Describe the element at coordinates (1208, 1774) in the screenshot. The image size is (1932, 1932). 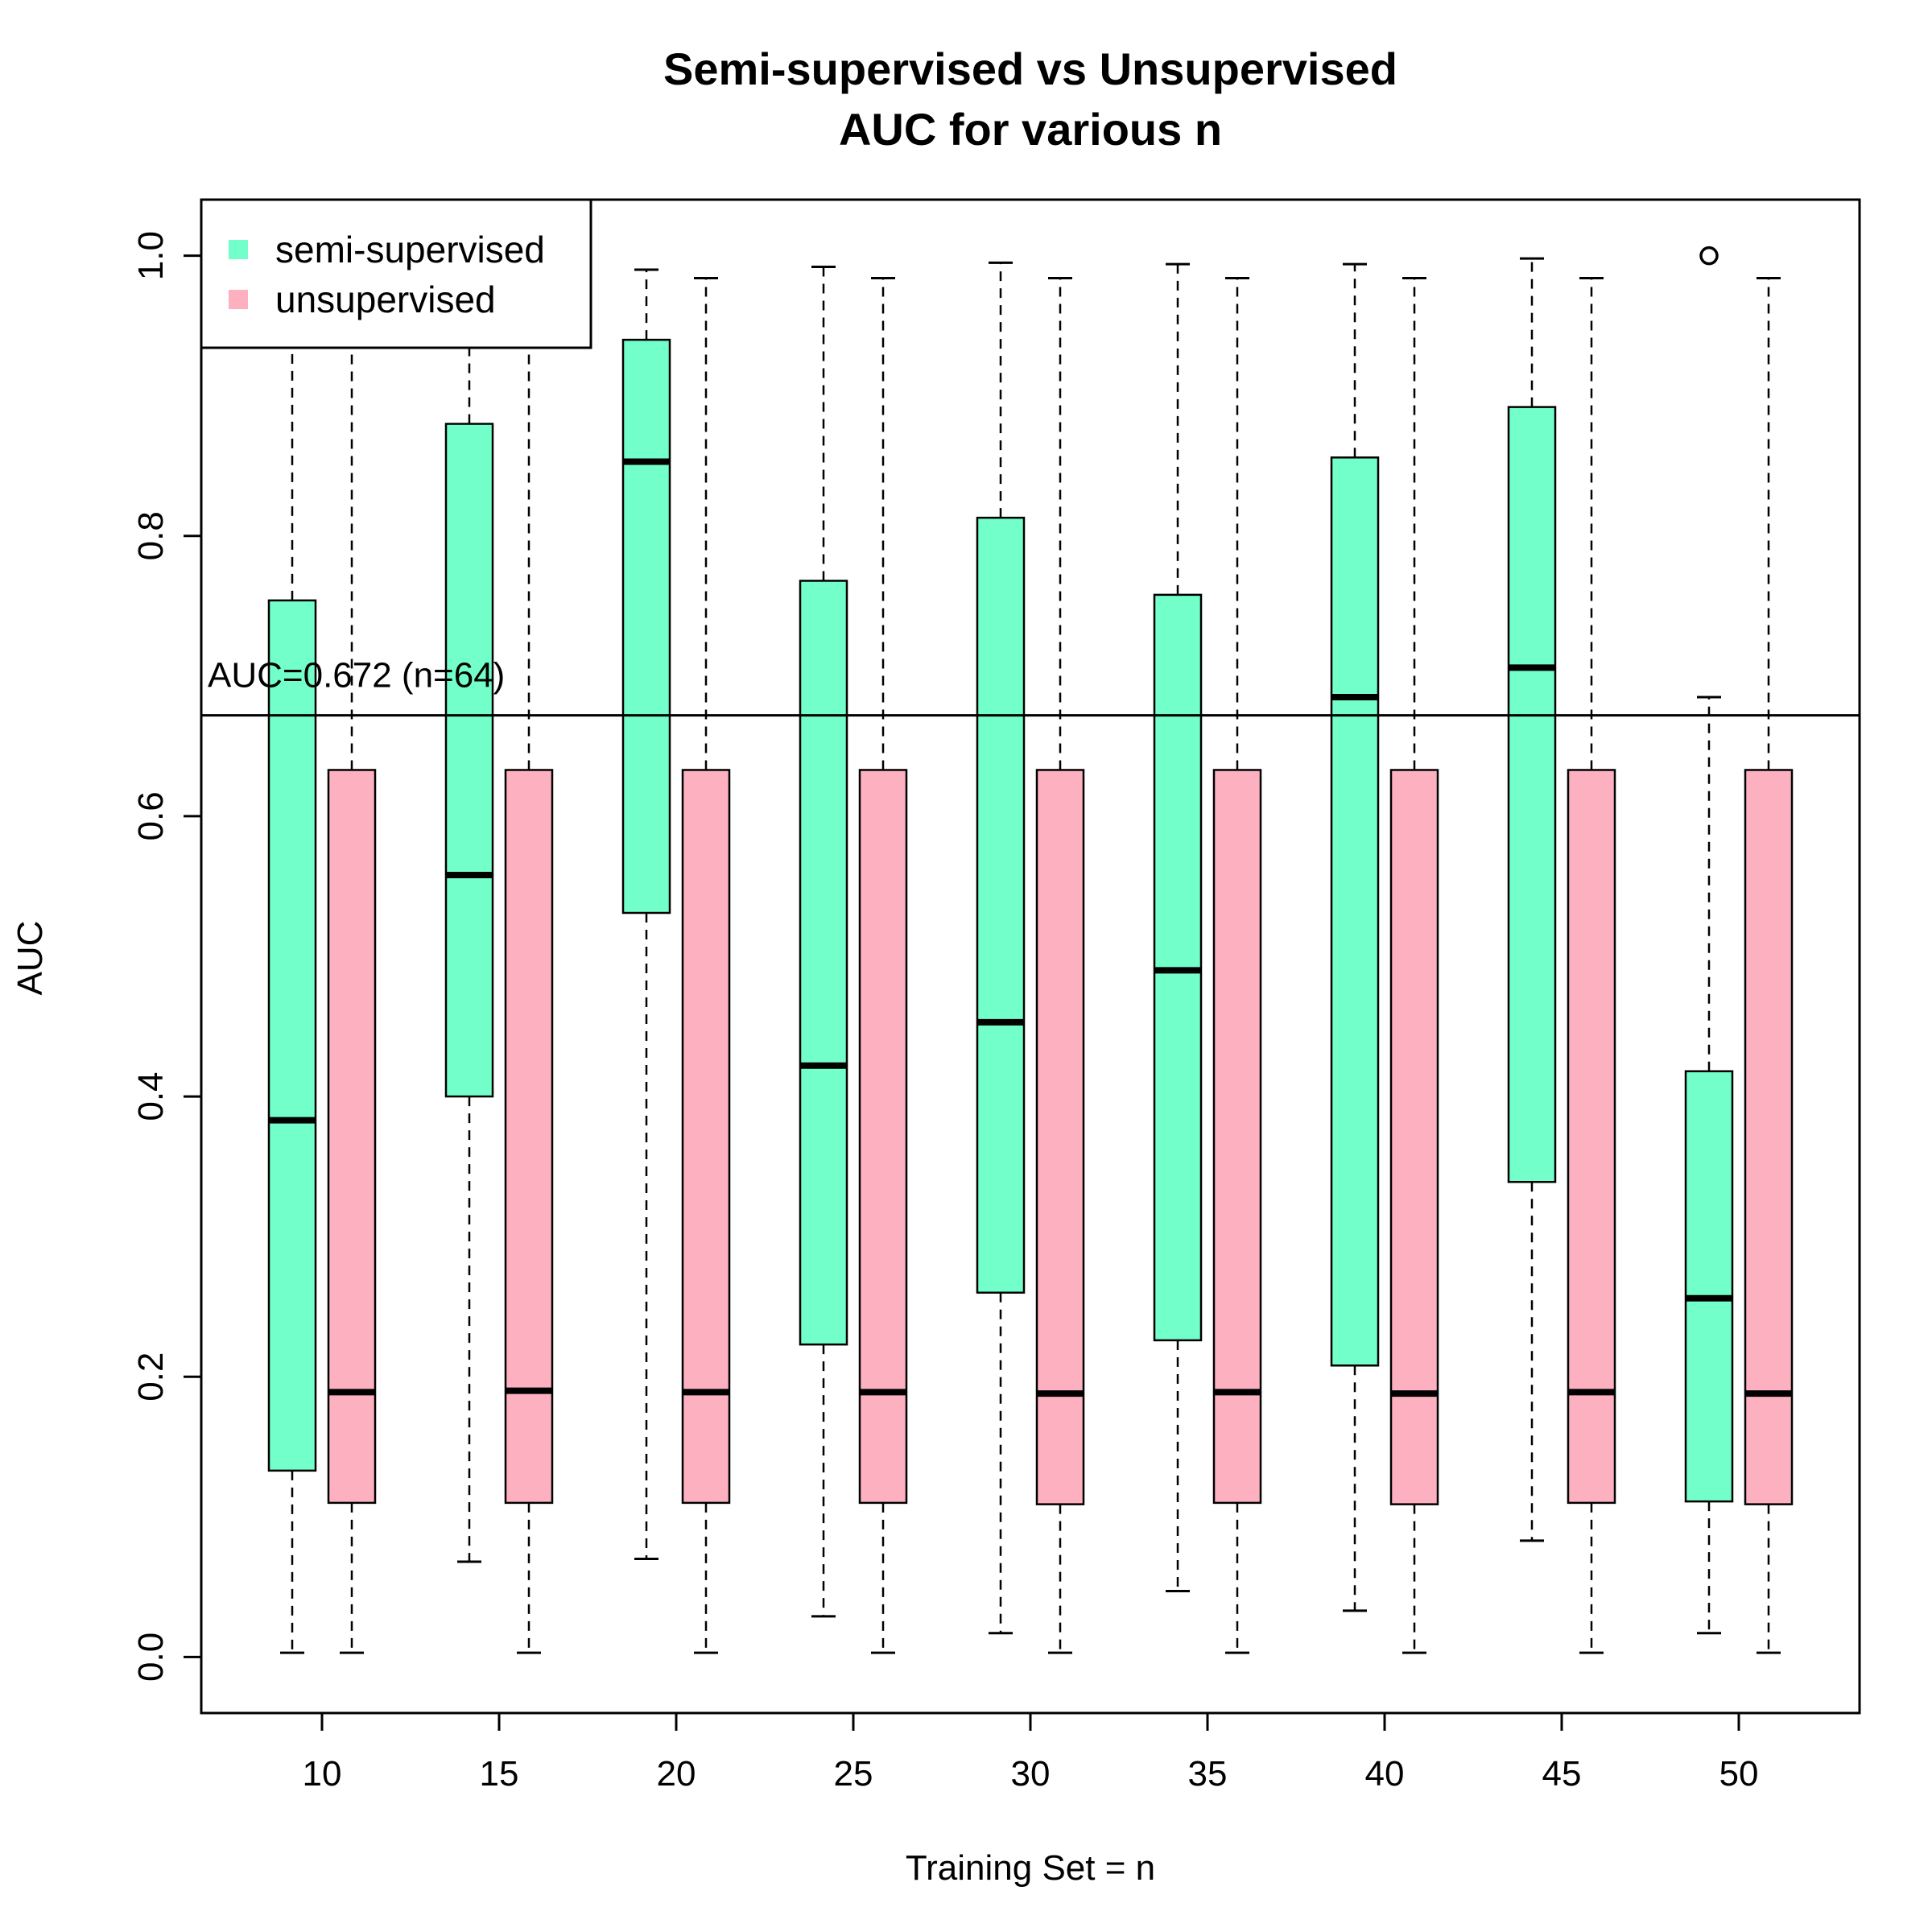
I see `x-tick-label-35: 35` at that location.